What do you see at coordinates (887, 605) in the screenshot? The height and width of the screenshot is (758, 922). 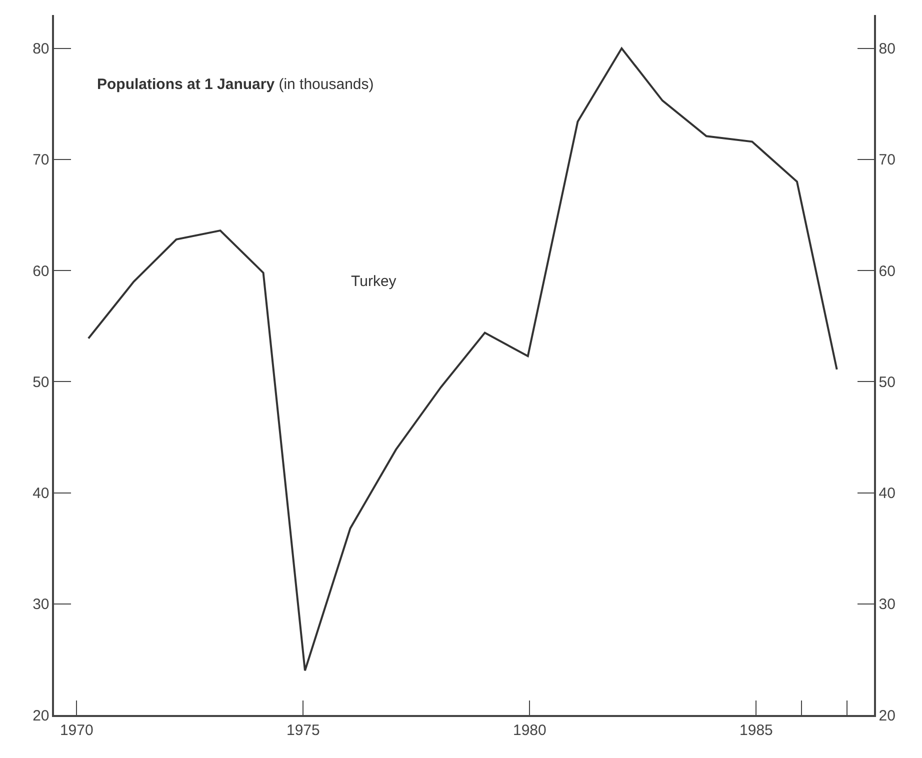 I see `y2-tick-label: 30` at bounding box center [887, 605].